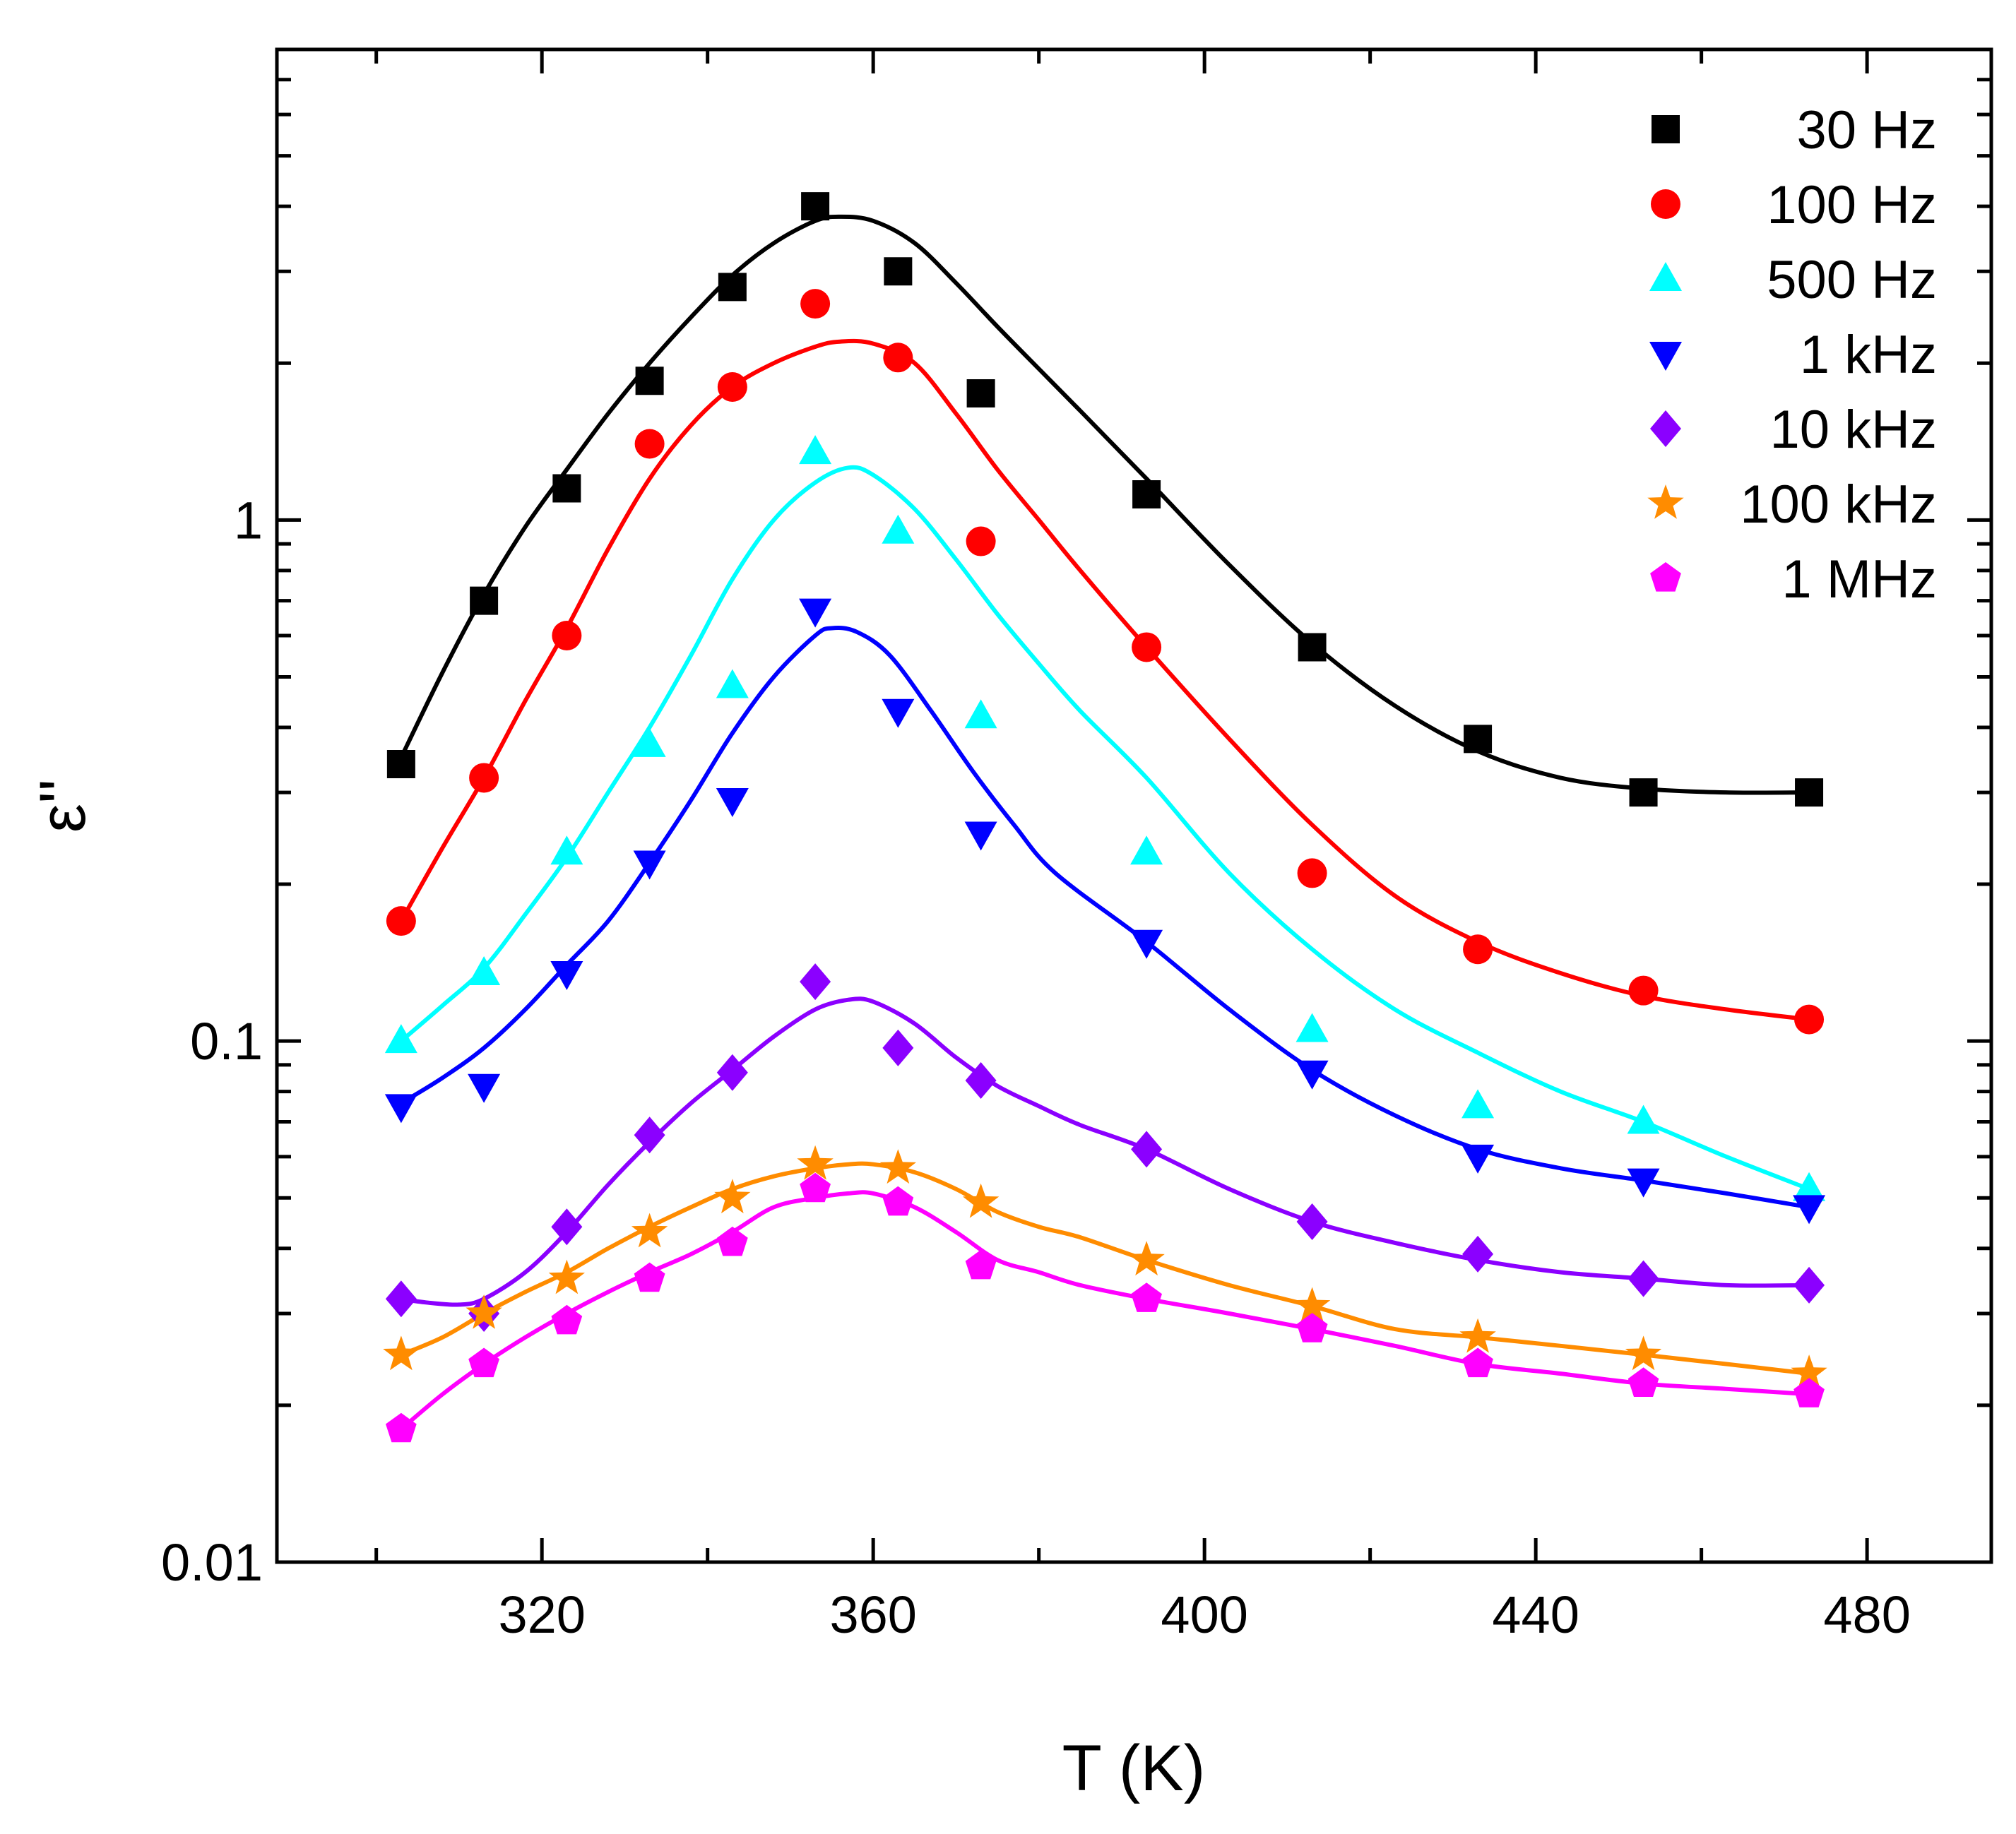  I want to click on x-tick-labels: 320 360 400 440 480, so click(1204, 1614).